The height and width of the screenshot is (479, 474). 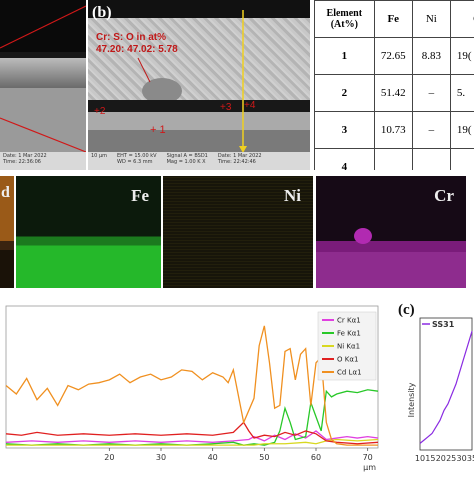 I want to click on sem-a-infobar: Date: 1 Mar 2022 Time: 22:36:06, so click(x=43, y=161).